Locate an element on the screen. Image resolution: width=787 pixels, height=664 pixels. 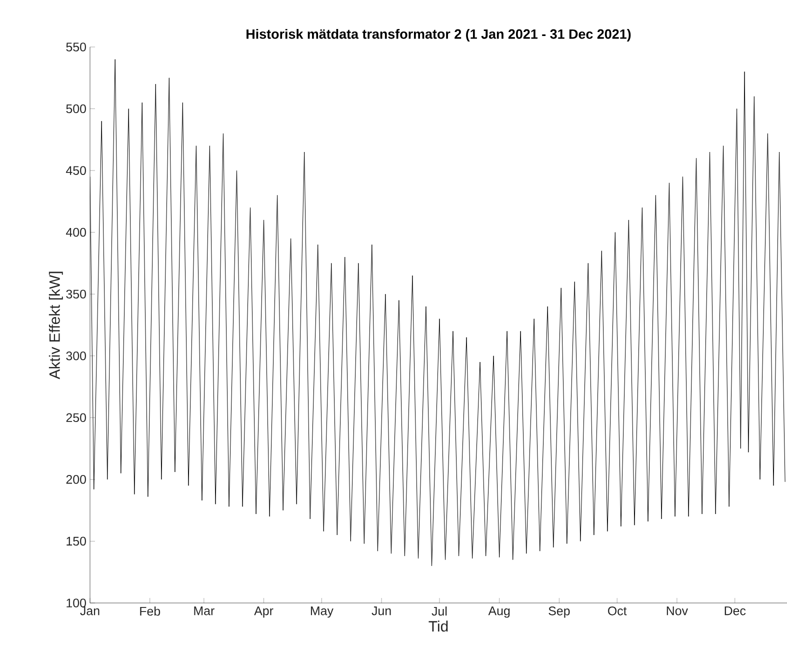
x-tick-label: Dec is located at coordinates (735, 611).